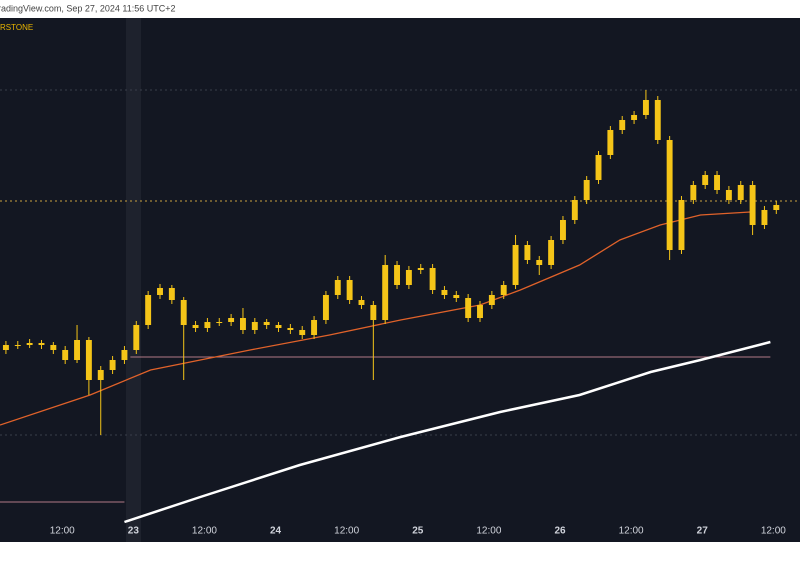  I want to click on x-tick-label: 26, so click(560, 531).